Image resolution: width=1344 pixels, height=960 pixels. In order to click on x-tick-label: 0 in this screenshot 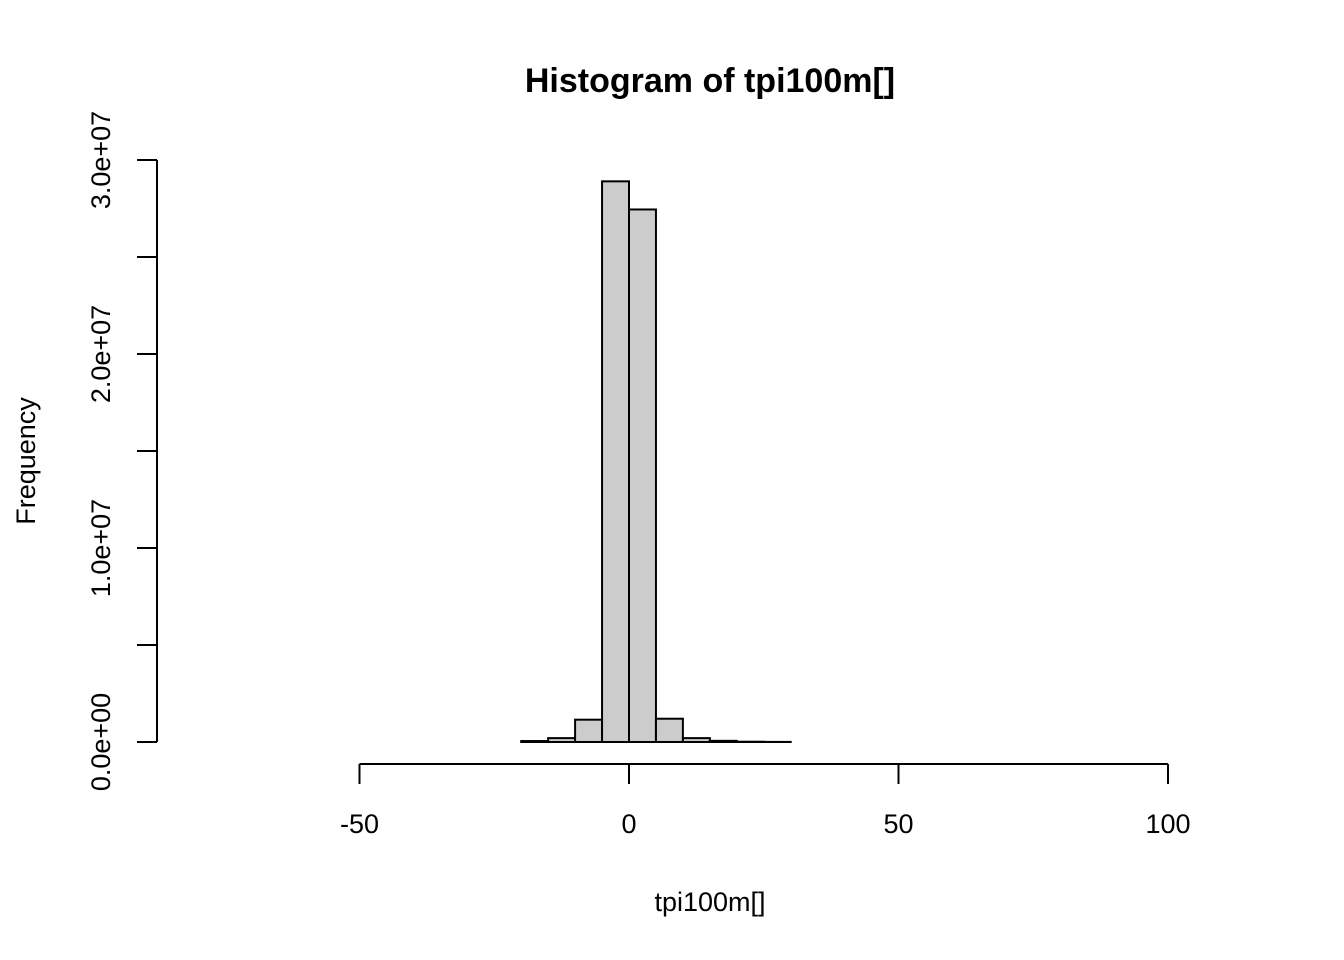, I will do `click(628, 824)`.